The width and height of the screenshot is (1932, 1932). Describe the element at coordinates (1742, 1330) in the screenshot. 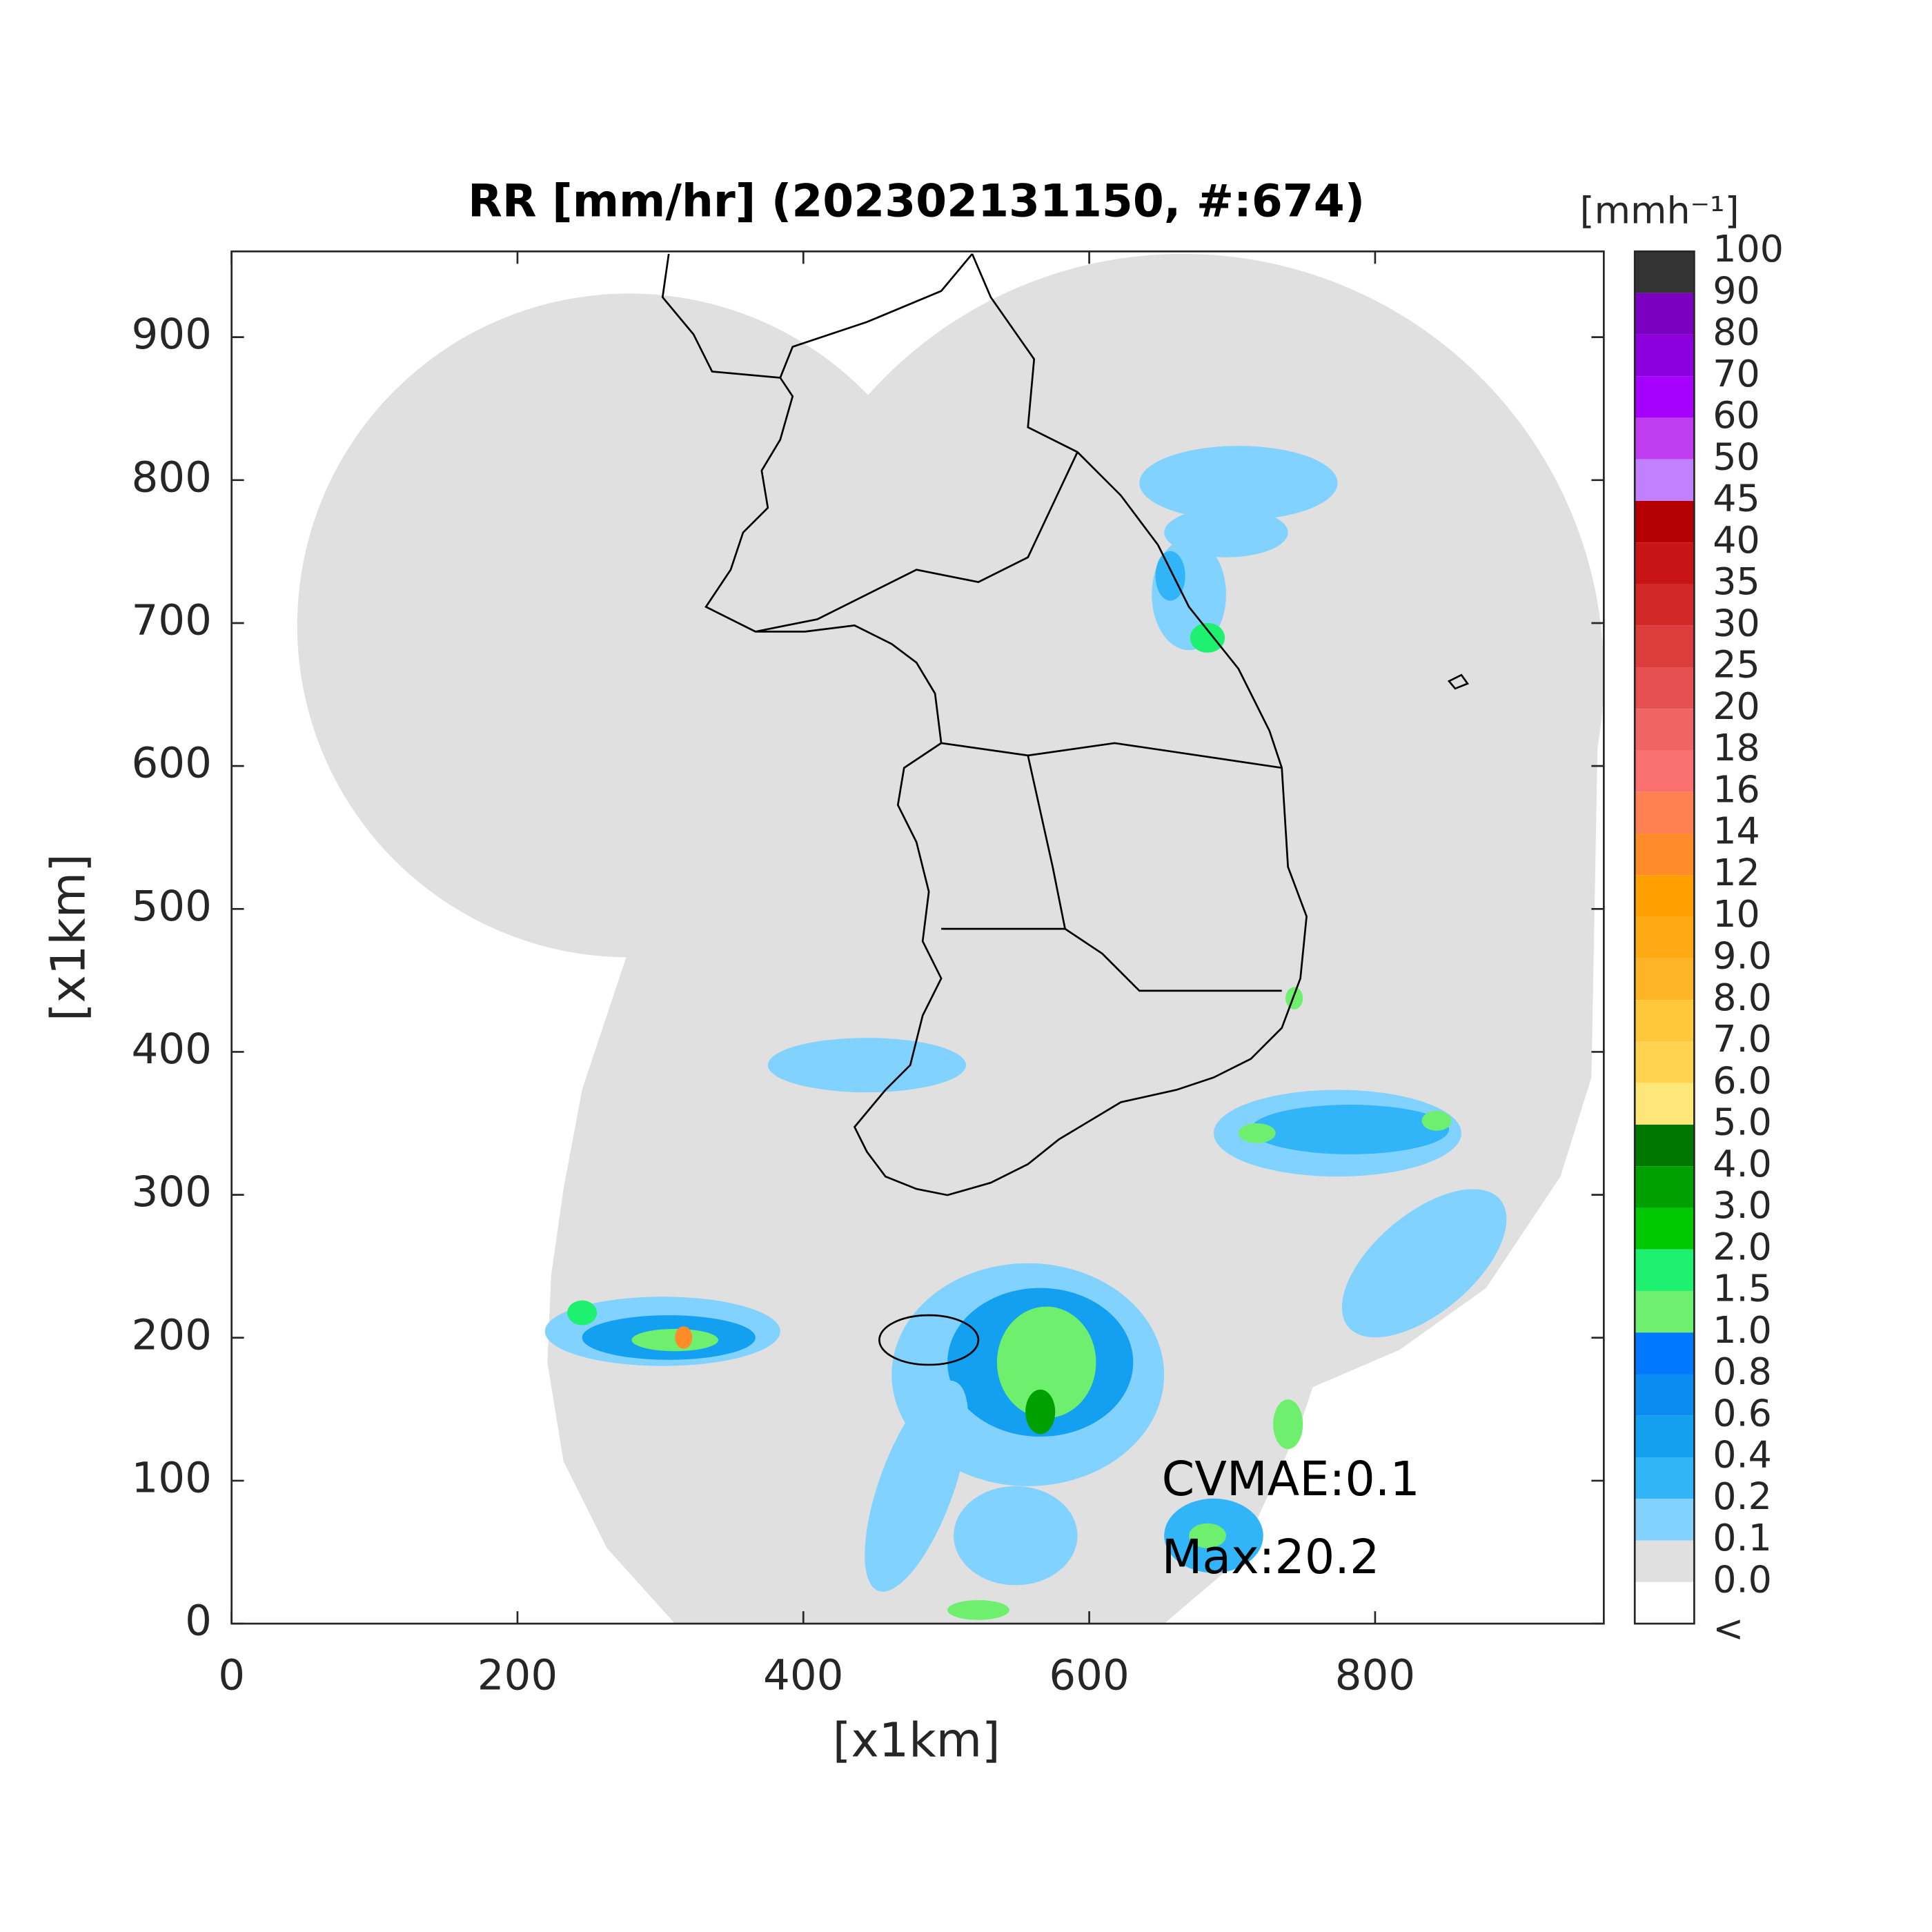

I see `colorbar-label: 1.0` at that location.